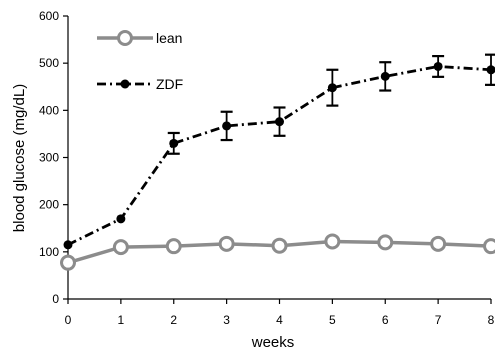 This screenshot has height=360, width=495. What do you see at coordinates (49, 110) in the screenshot?
I see `y-tick-label: 400` at bounding box center [49, 110].